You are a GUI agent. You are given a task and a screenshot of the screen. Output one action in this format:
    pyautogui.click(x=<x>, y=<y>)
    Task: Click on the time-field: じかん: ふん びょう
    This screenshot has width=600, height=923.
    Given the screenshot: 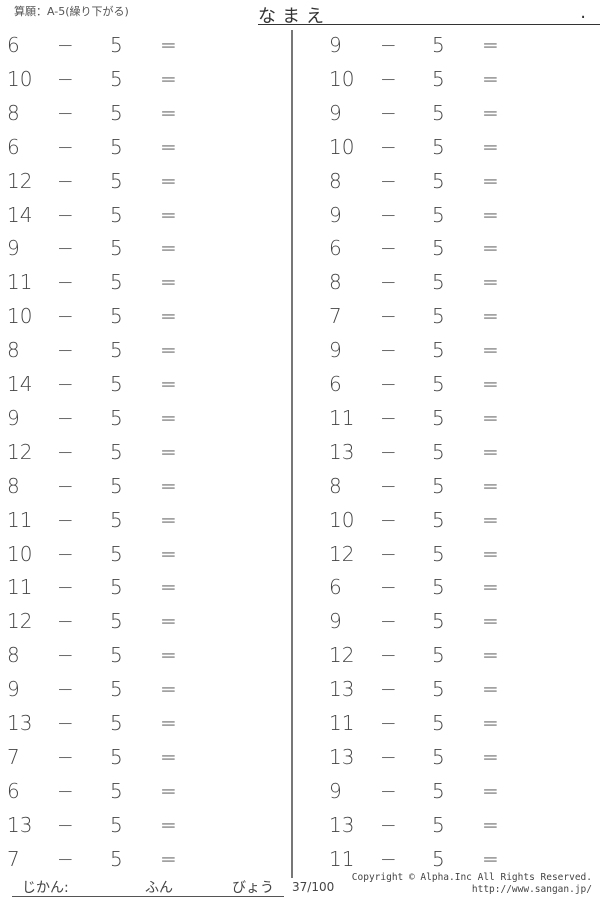 What is the action you would take?
    pyautogui.click(x=148, y=887)
    